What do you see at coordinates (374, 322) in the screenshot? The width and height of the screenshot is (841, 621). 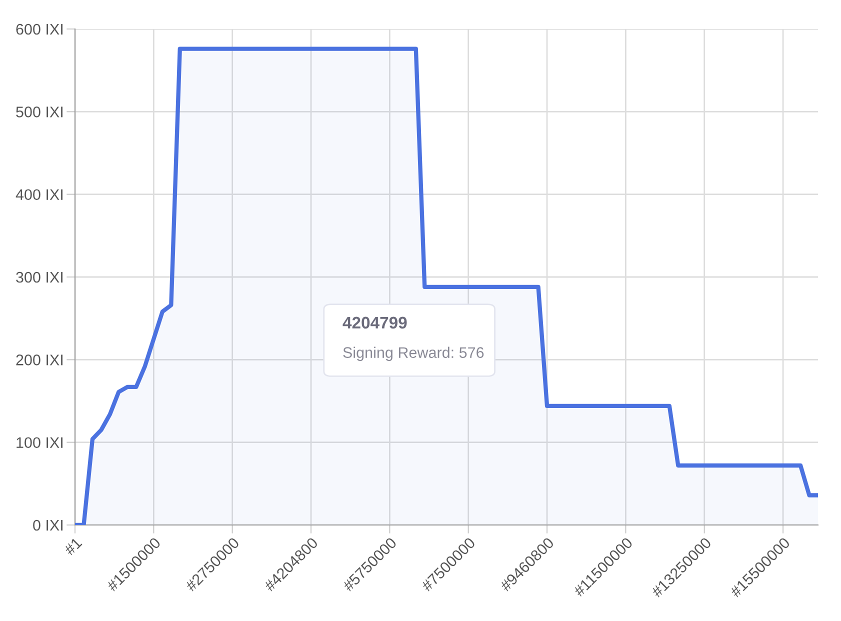 I see `annotation: 4204799` at bounding box center [374, 322].